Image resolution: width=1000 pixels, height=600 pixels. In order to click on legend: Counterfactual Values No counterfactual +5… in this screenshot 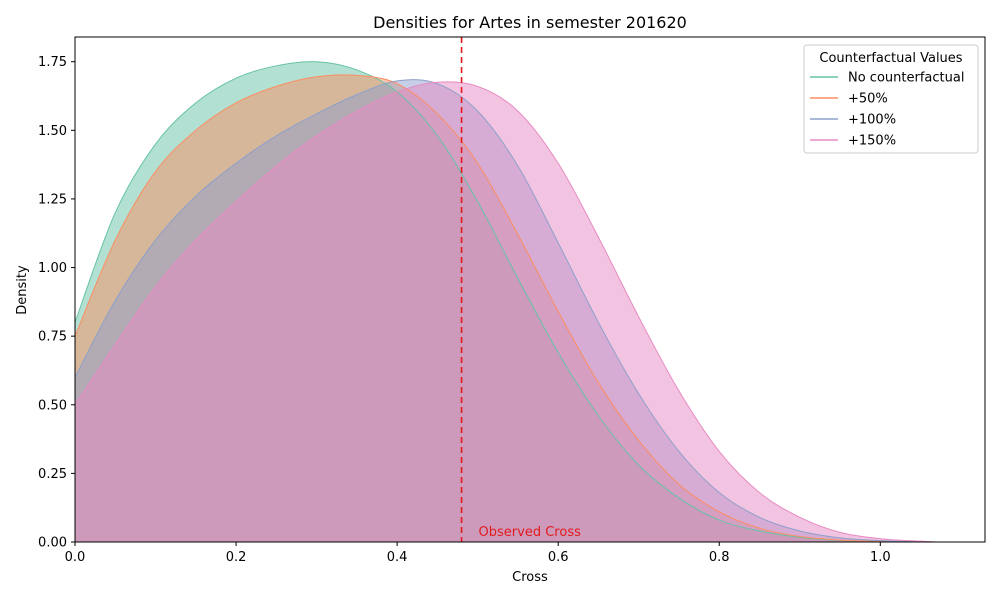, I will do `click(891, 99)`.